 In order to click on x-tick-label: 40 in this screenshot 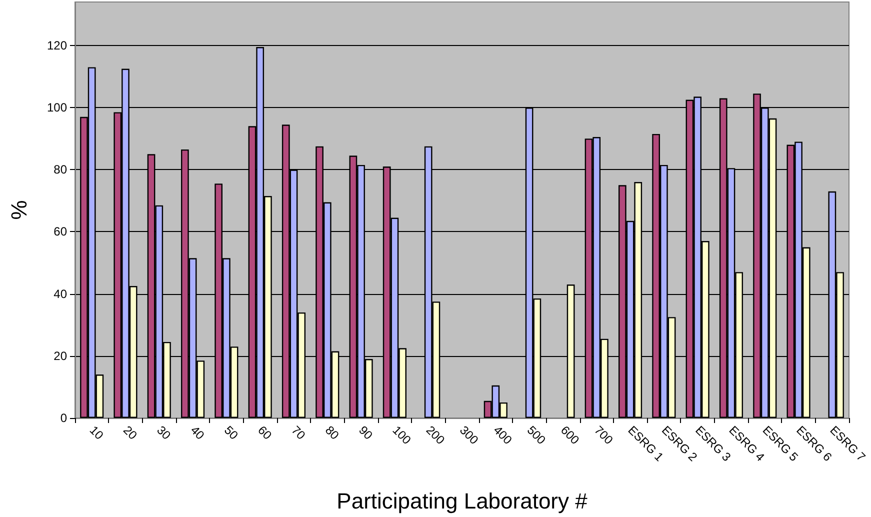, I will do `click(198, 433)`.